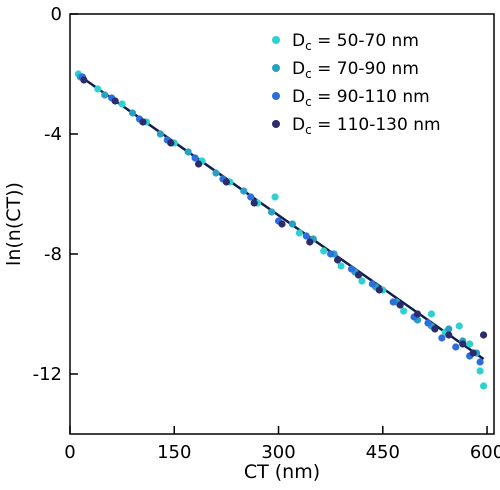 Image resolution: width=500 pixels, height=490 pixels. I want to click on y-tick-label: -12, so click(47, 374).